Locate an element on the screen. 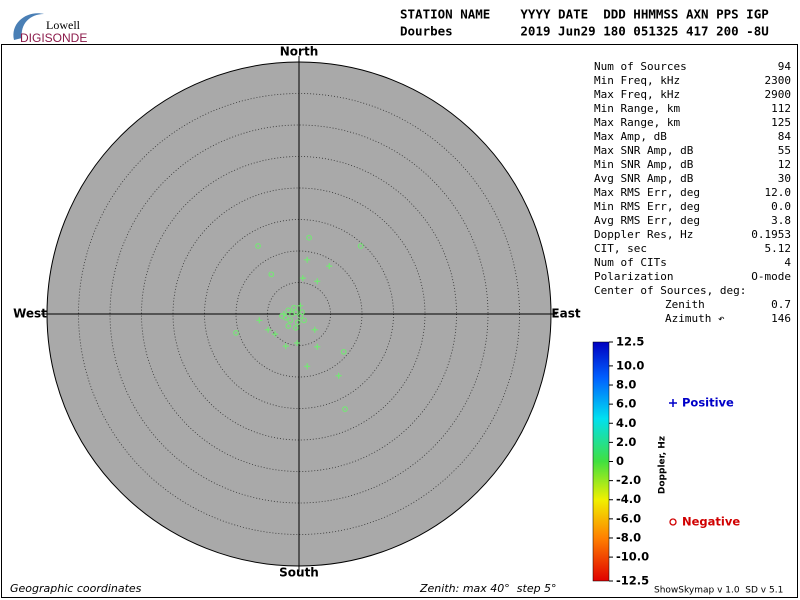 This screenshot has height=600, width=800. stat-label: Azimuth ↶ is located at coordinates (695, 318).